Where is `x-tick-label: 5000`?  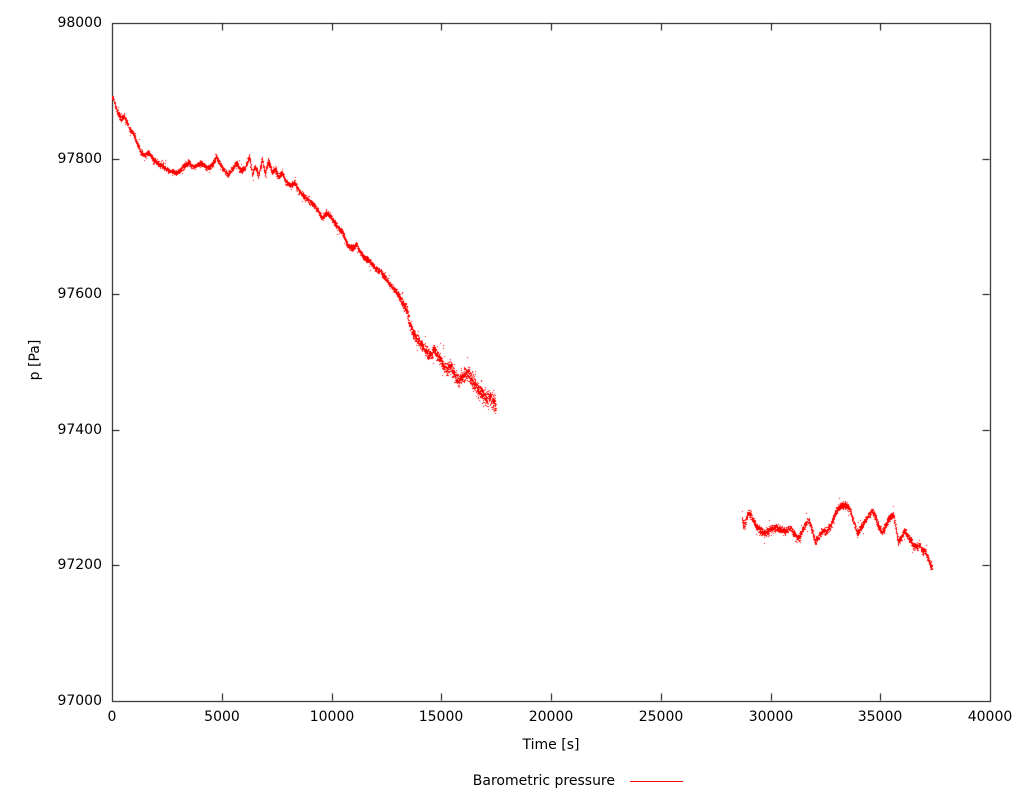
x-tick-label: 5000 is located at coordinates (222, 717).